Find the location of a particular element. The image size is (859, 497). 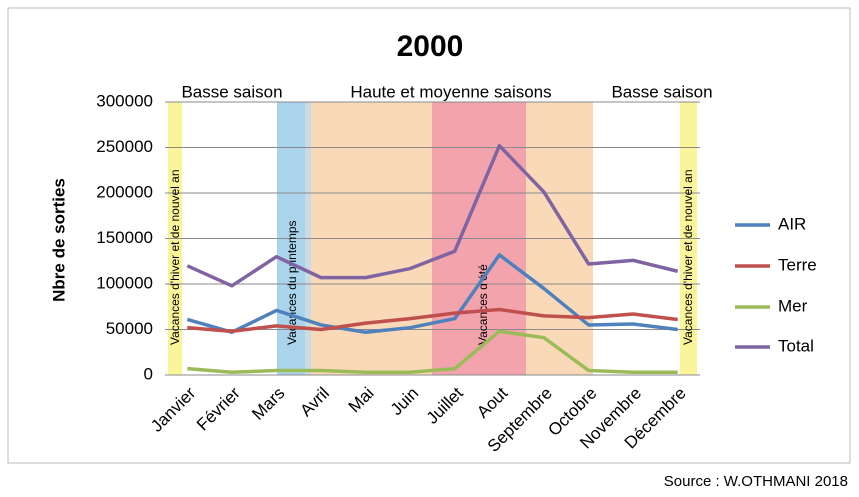

source: Source : W.OTHMANI 2018 is located at coordinates (756, 481).